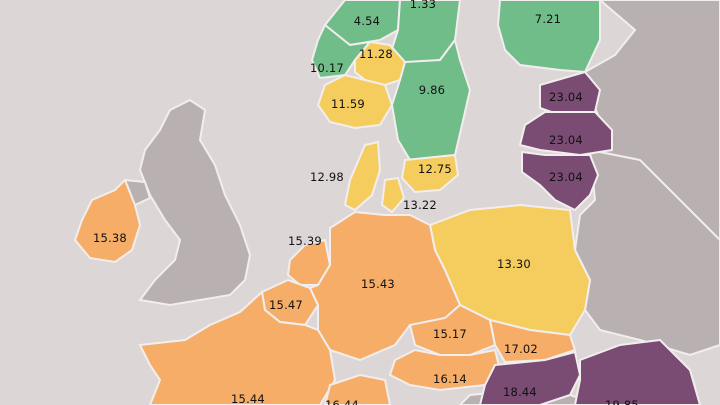 The width and height of the screenshot is (720, 405). What do you see at coordinates (435, 169) in the screenshot?
I see `value-label-sweden-south: 12.75` at bounding box center [435, 169].